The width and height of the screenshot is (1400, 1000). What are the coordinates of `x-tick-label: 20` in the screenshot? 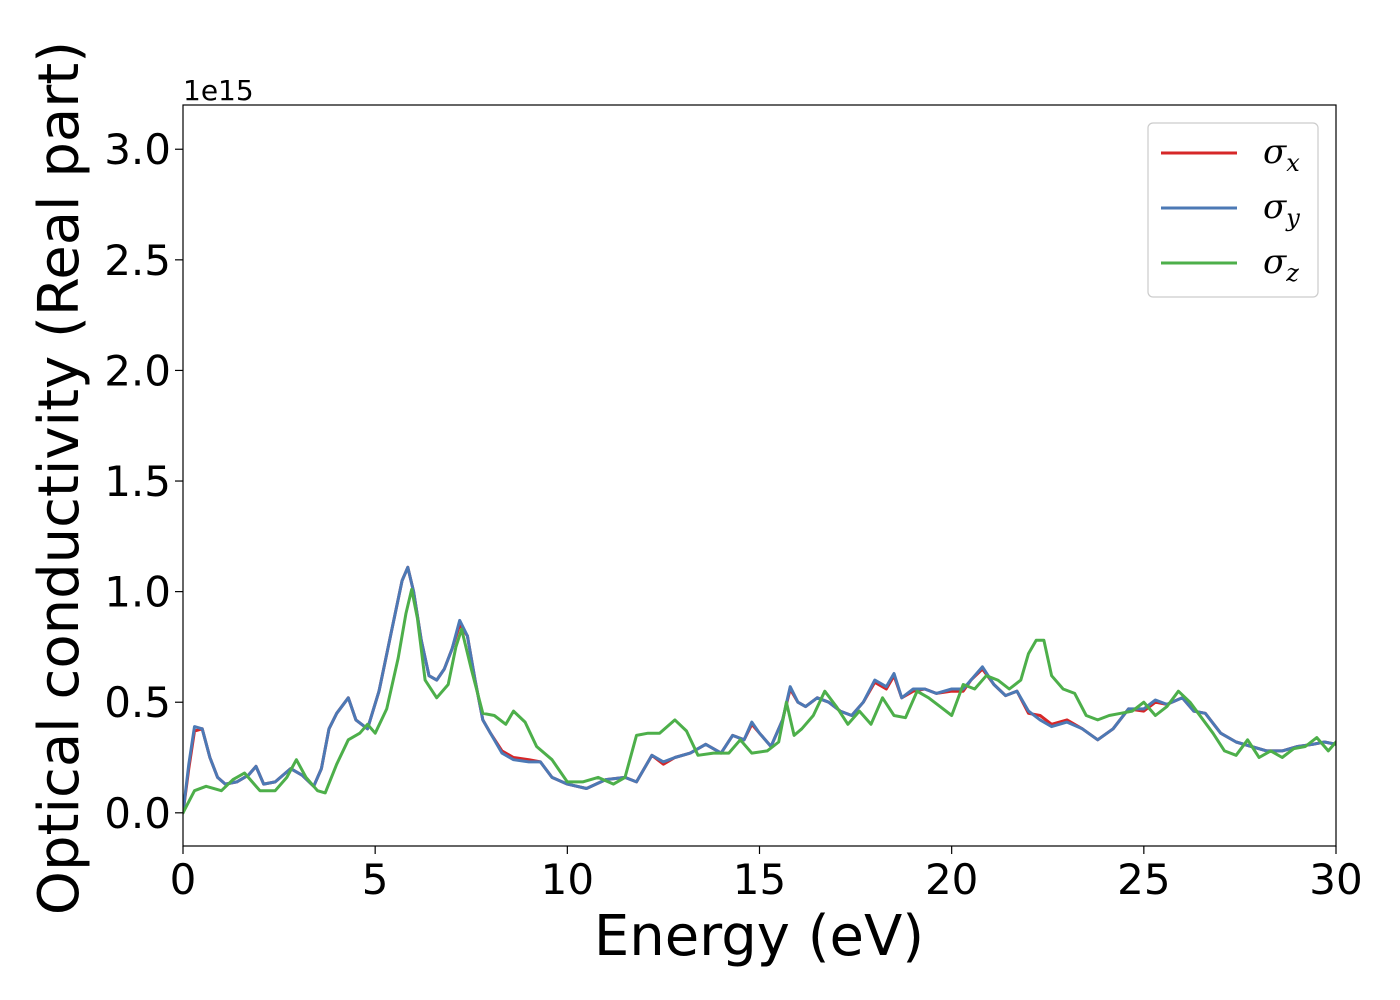 It's located at (951, 879).